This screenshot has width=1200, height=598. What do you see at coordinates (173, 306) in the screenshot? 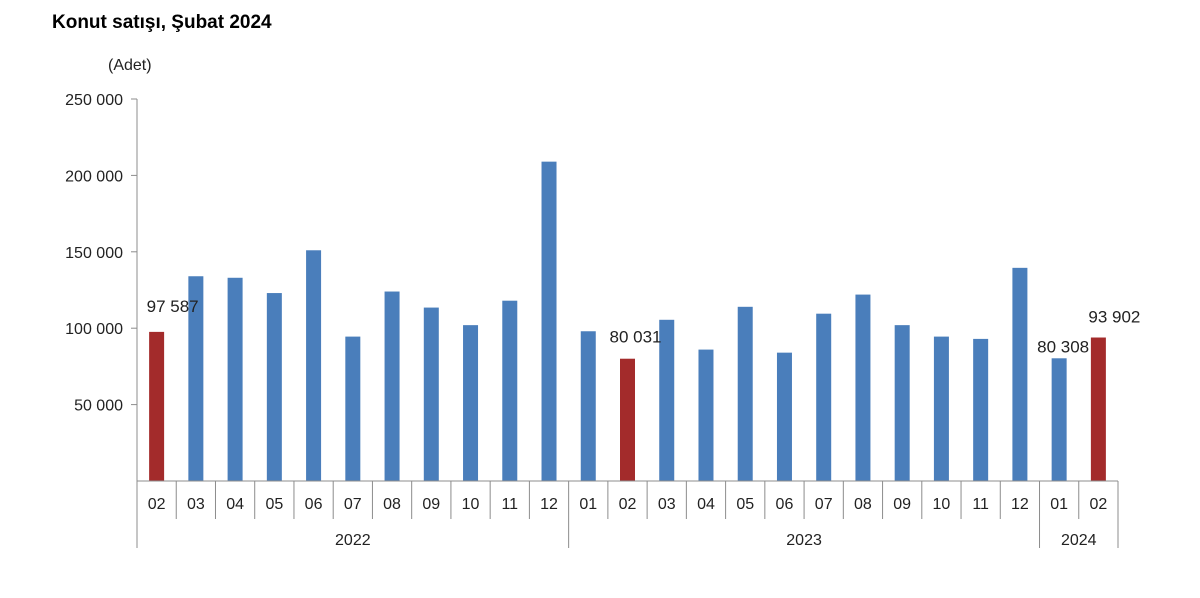
I see `data-label: 97 587` at bounding box center [173, 306].